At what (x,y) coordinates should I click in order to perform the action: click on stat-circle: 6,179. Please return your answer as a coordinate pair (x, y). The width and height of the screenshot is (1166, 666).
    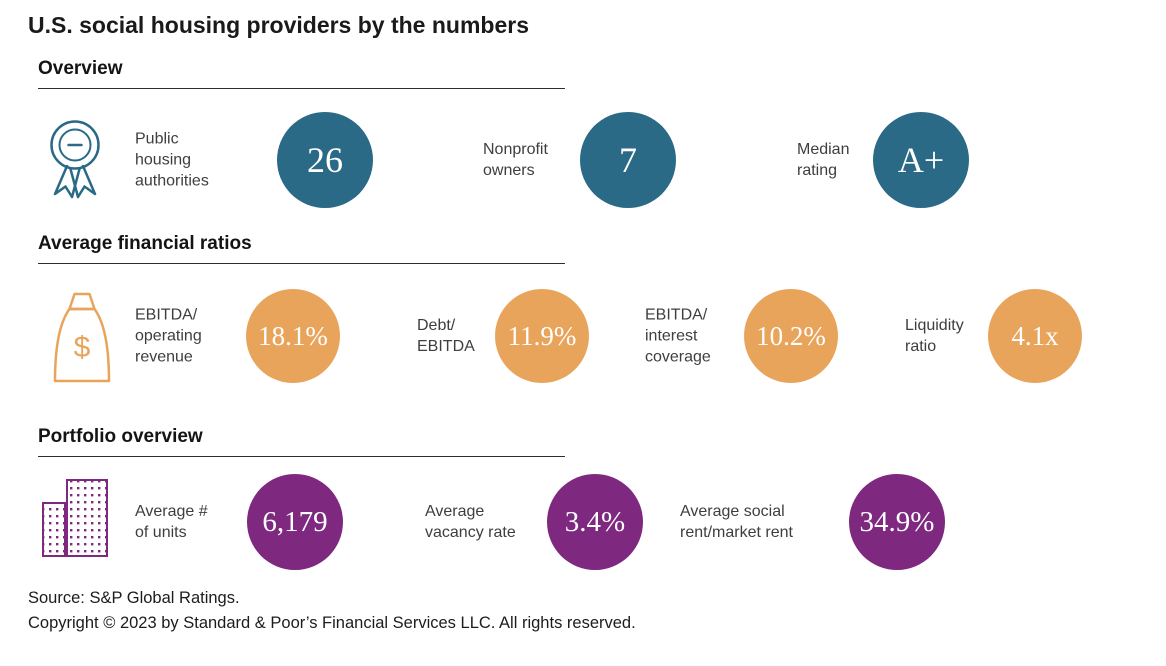
    Looking at the image, I should click on (295, 522).